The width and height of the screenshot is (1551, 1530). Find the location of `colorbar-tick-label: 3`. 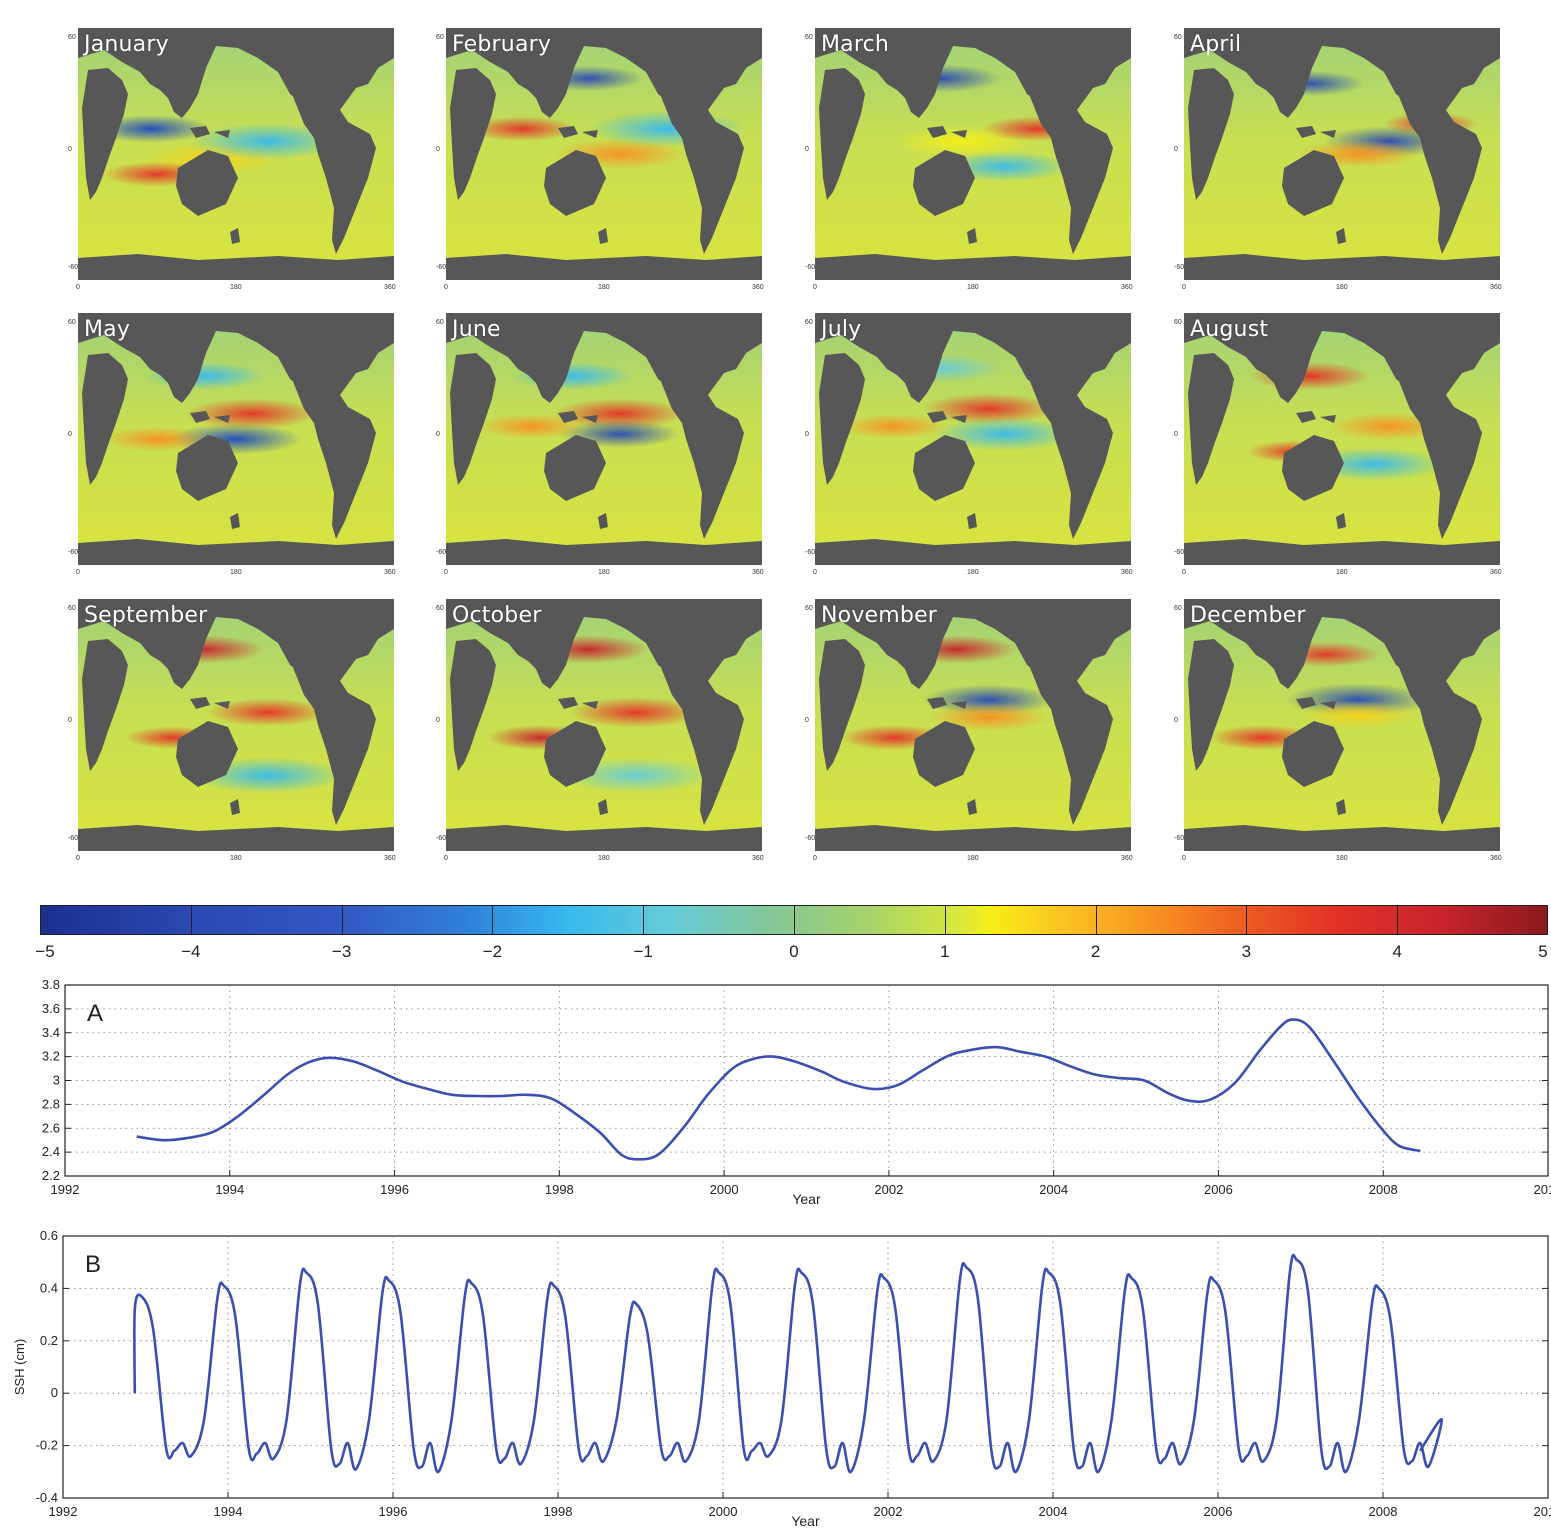

colorbar-tick-label: 3 is located at coordinates (1246, 951).